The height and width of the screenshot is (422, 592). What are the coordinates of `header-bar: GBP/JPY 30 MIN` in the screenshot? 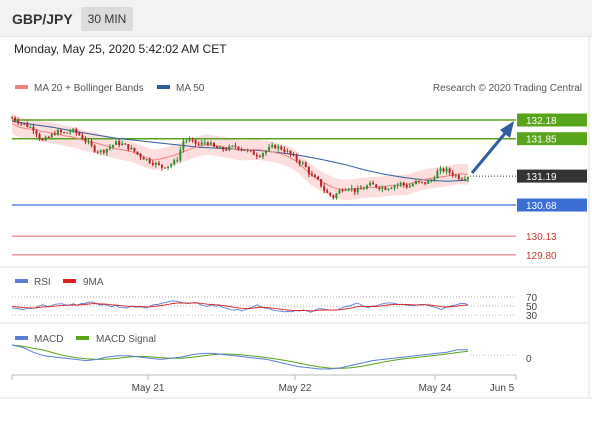 It's located at (296, 18).